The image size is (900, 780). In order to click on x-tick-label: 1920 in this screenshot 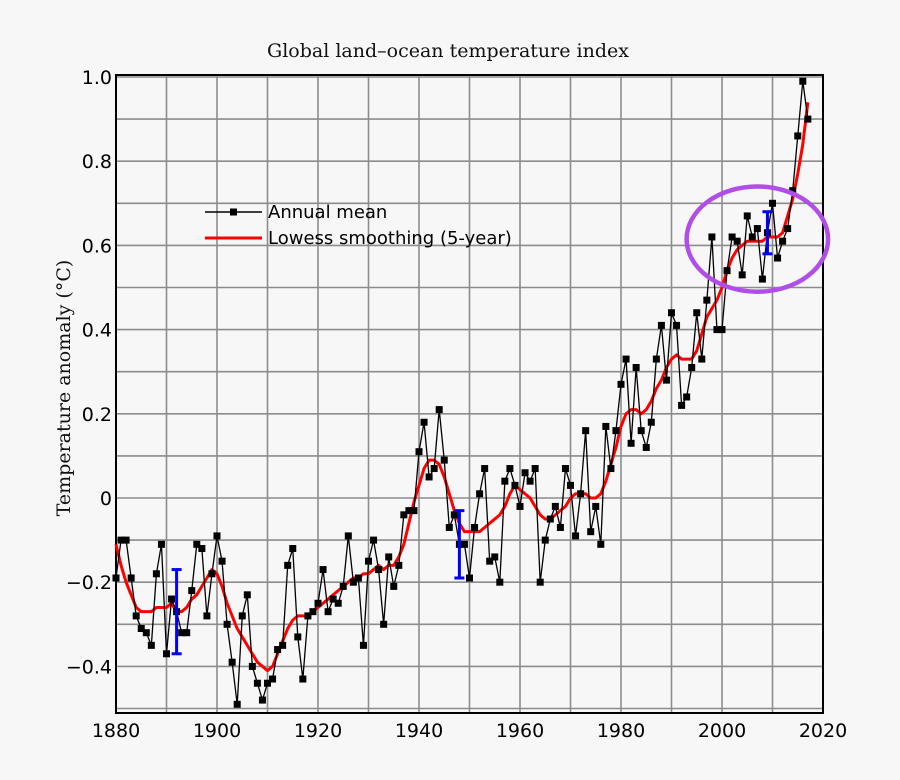, I will do `click(318, 731)`.